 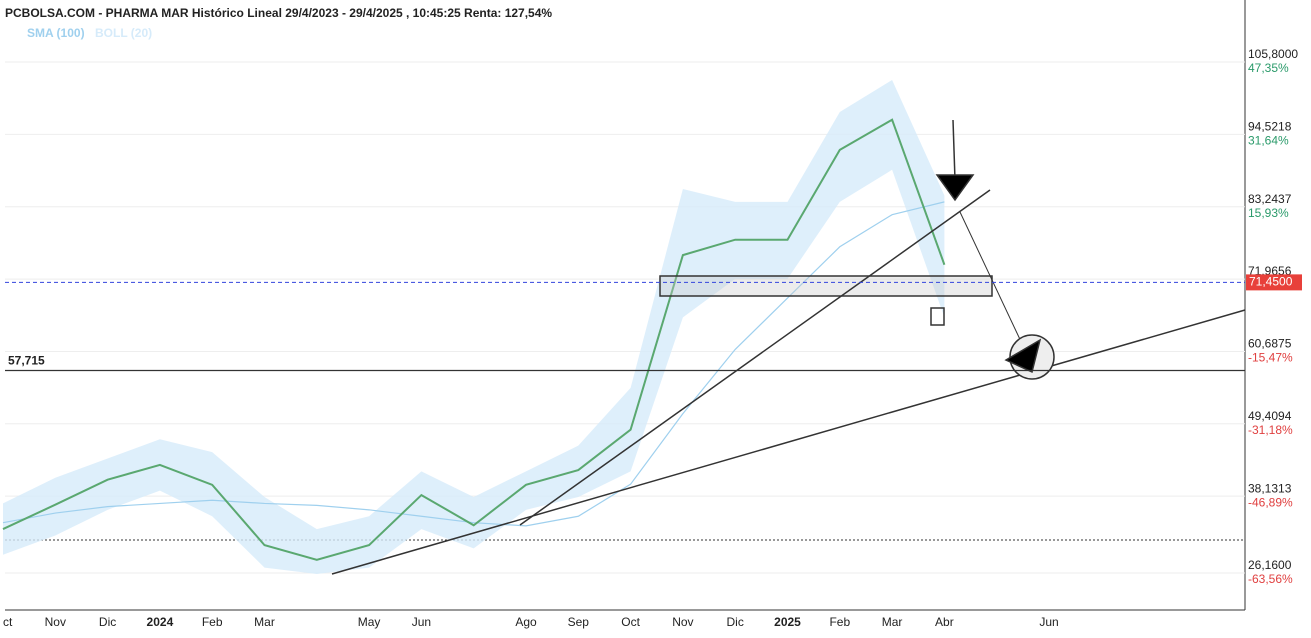 What do you see at coordinates (1271, 282) in the screenshot?
I see `last-price-label: 71,4500` at bounding box center [1271, 282].